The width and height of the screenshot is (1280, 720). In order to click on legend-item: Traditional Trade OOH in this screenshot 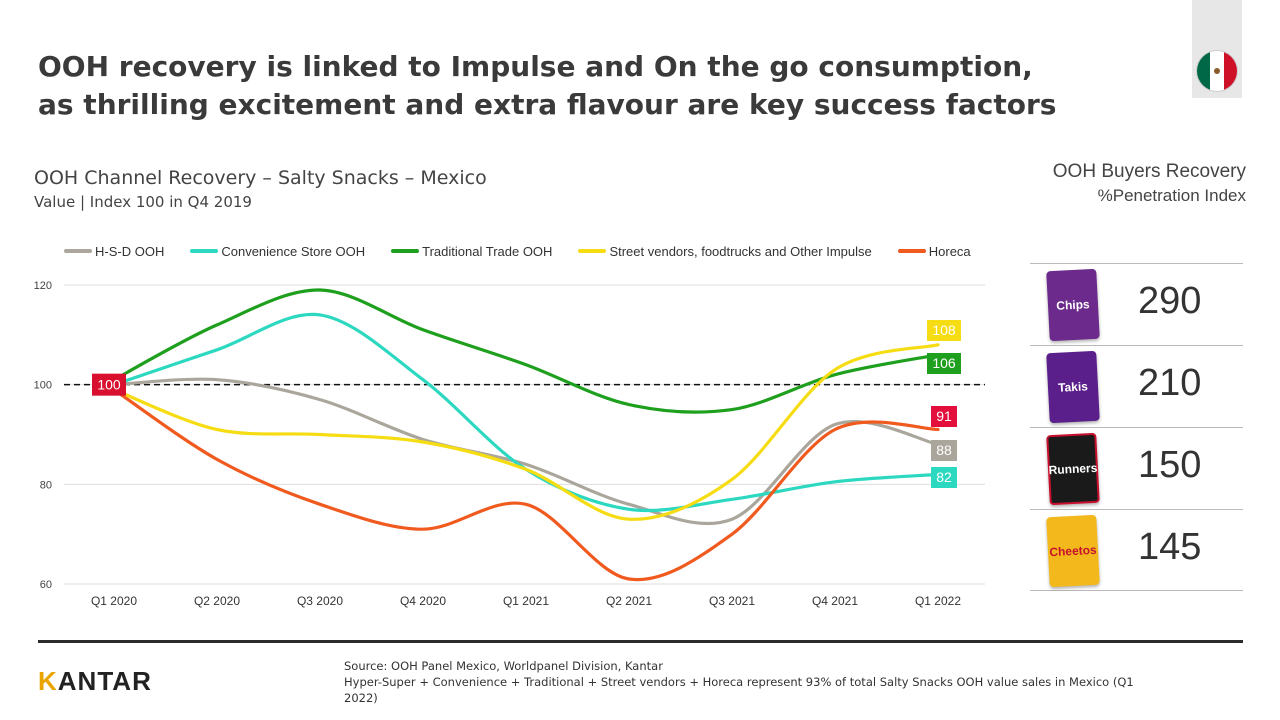, I will do `click(471, 251)`.